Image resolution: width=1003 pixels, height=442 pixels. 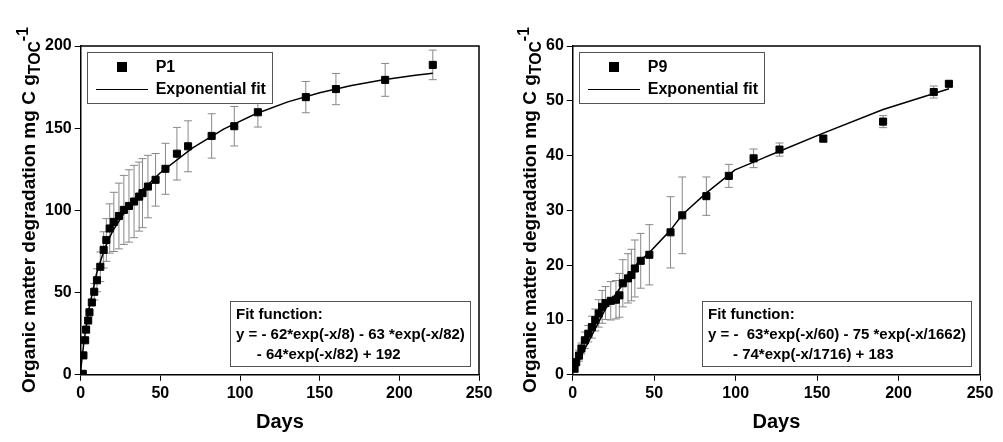 What do you see at coordinates (837, 333) in the screenshot?
I see `annotation: Fit function: y = - 63*exp(-x/60) - 75 *exp(-x/1662) - 74*exp(-x/1716) + 183` at bounding box center [837, 333].